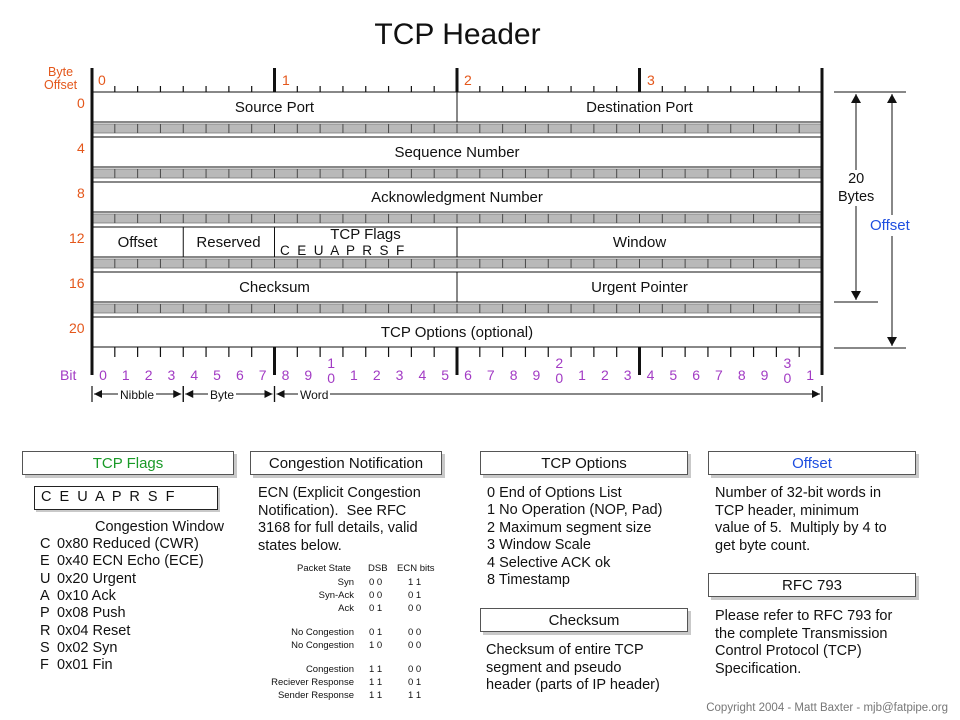 The image size is (960, 720). What do you see at coordinates (415, 582) in the screenshot?
I see `ecn-bits: 1 1` at bounding box center [415, 582].